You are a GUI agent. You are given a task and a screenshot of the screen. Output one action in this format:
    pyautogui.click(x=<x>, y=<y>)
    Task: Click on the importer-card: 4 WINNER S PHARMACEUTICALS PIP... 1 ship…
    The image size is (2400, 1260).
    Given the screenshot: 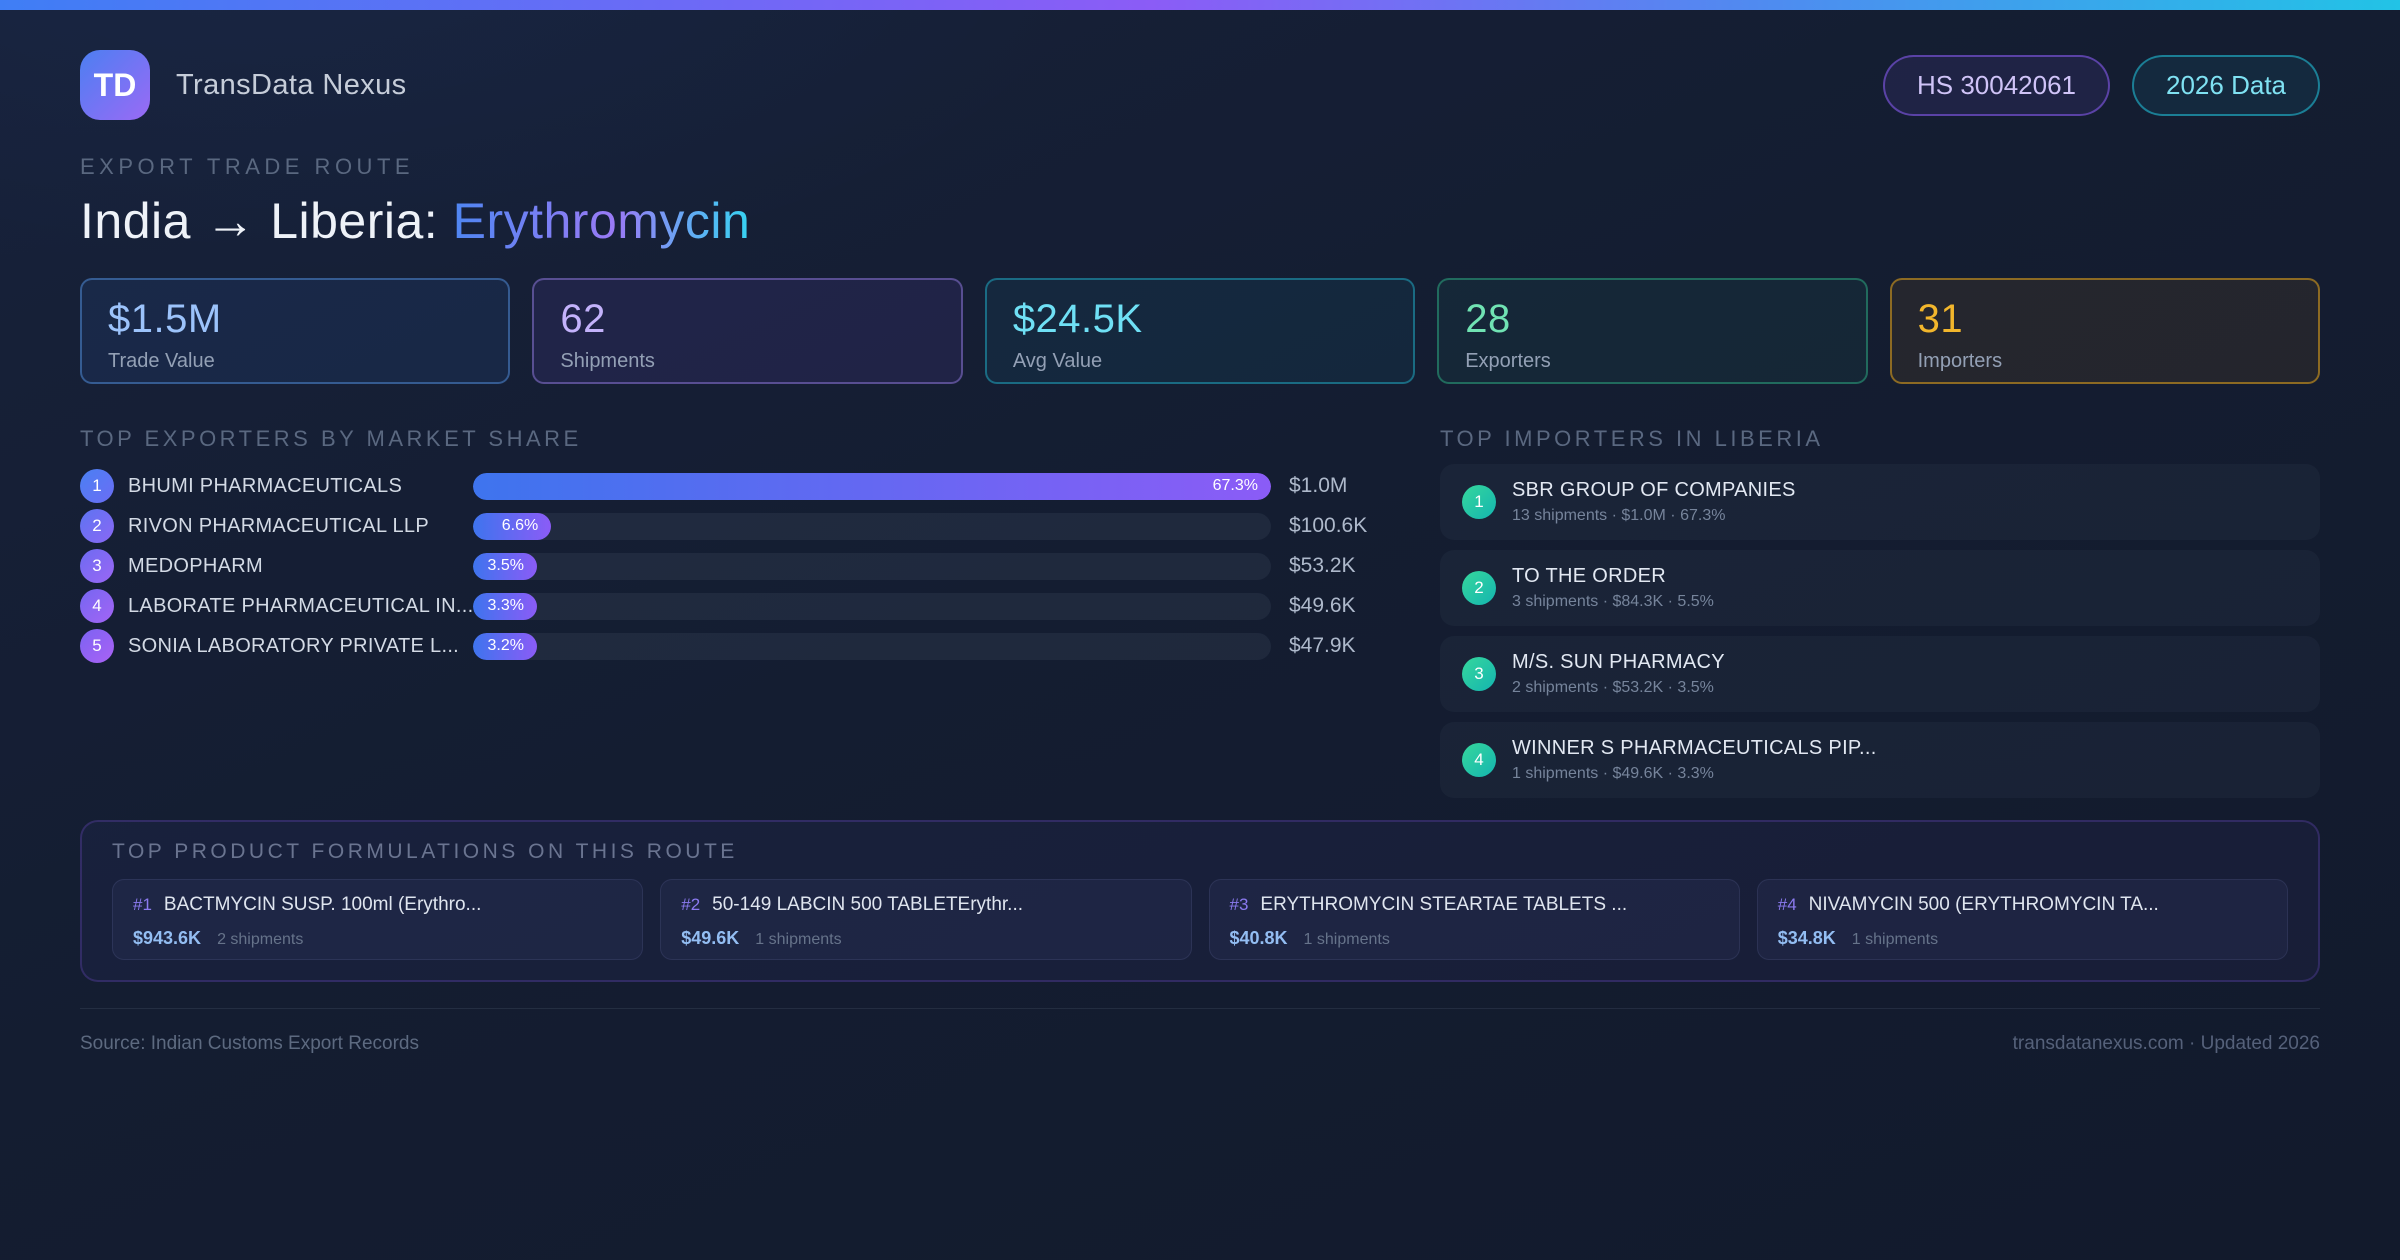 What is the action you would take?
    pyautogui.click(x=1880, y=760)
    